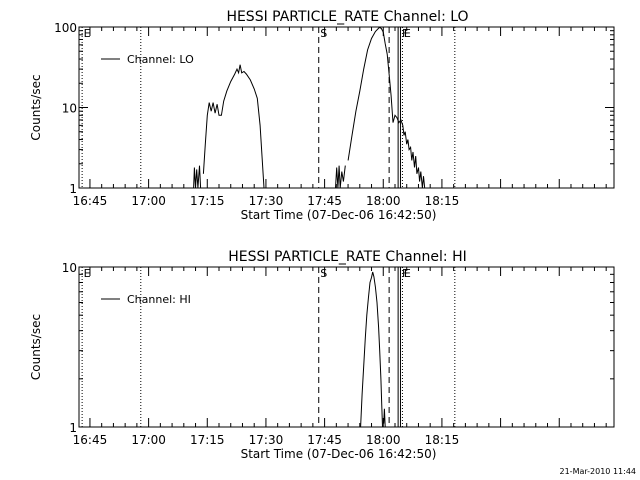 The width and height of the screenshot is (640, 480). What do you see at coordinates (347, 257) in the screenshot?
I see `chart-title: HESSI PARTICLE_RATE Channel: HI` at bounding box center [347, 257].